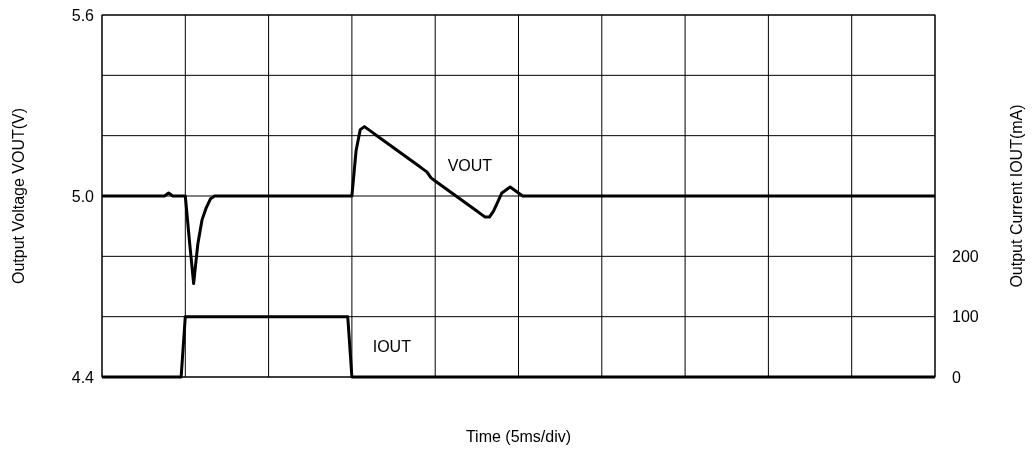 Image resolution: width=1033 pixels, height=457 pixels. I want to click on x-axis-title: Time (5ms/div), so click(518, 436).